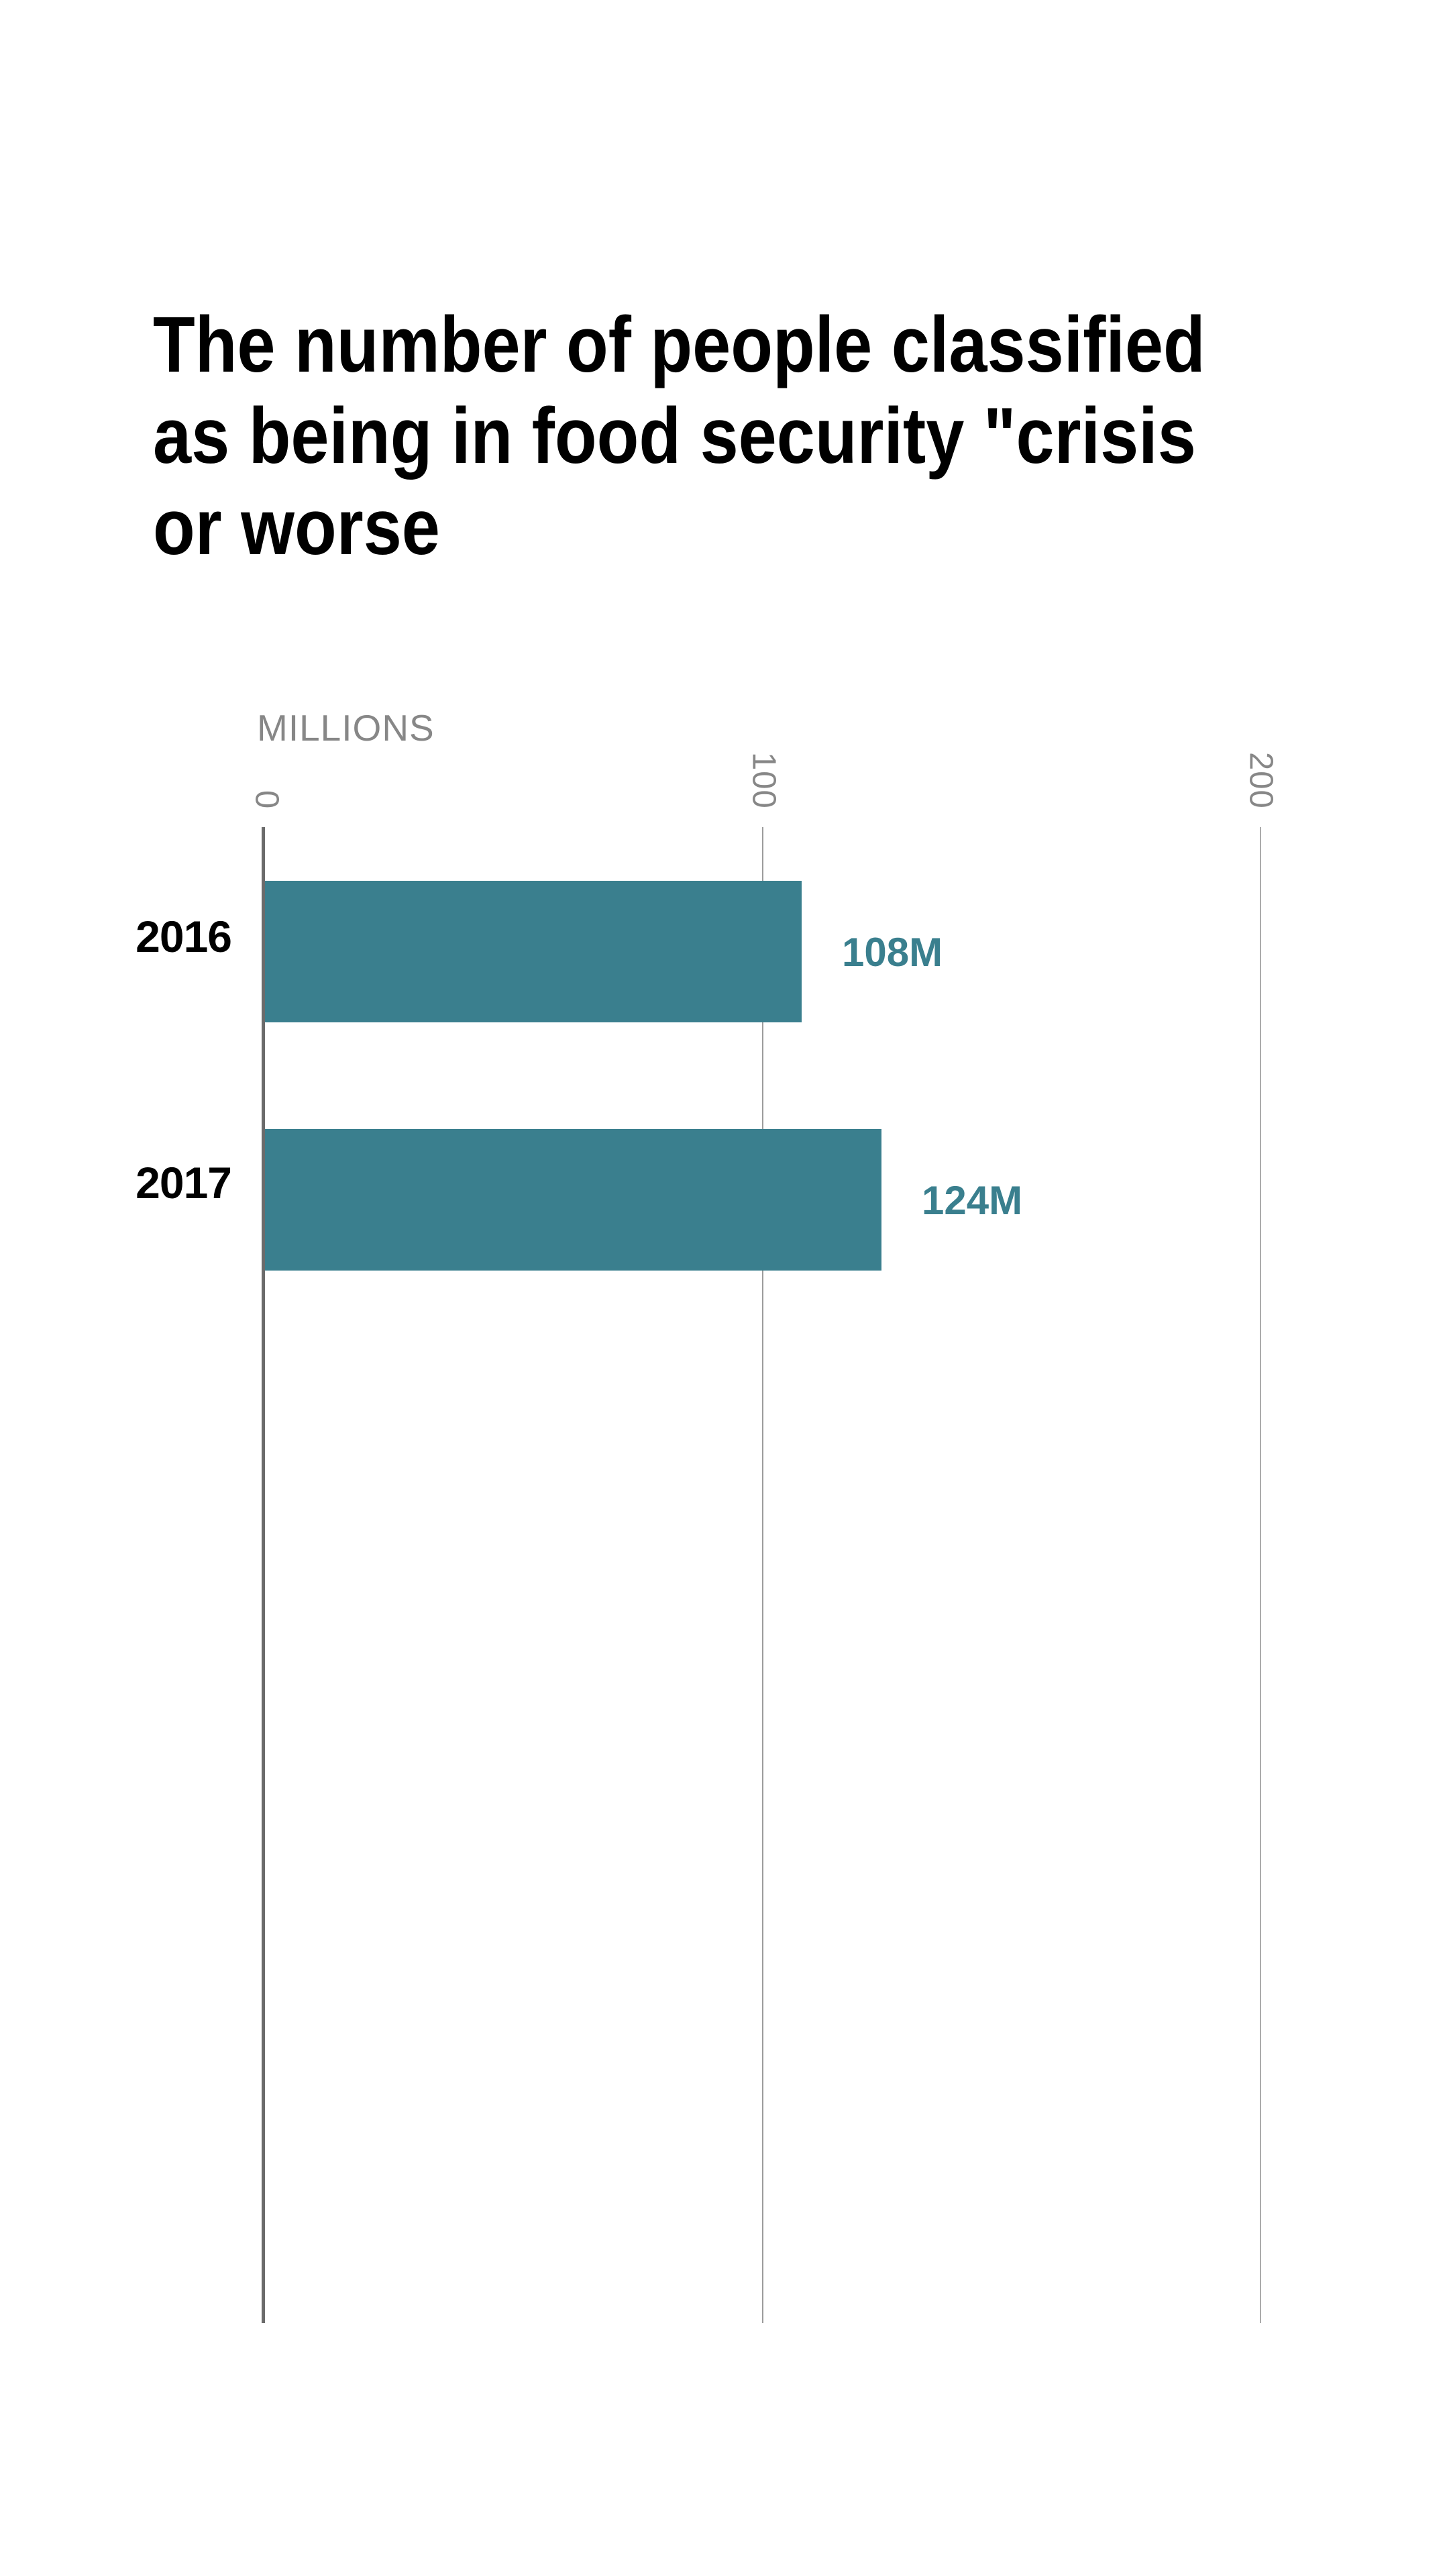 The height and width of the screenshot is (2576, 1449). I want to click on x-tick-label-0: 0, so click(266, 799).